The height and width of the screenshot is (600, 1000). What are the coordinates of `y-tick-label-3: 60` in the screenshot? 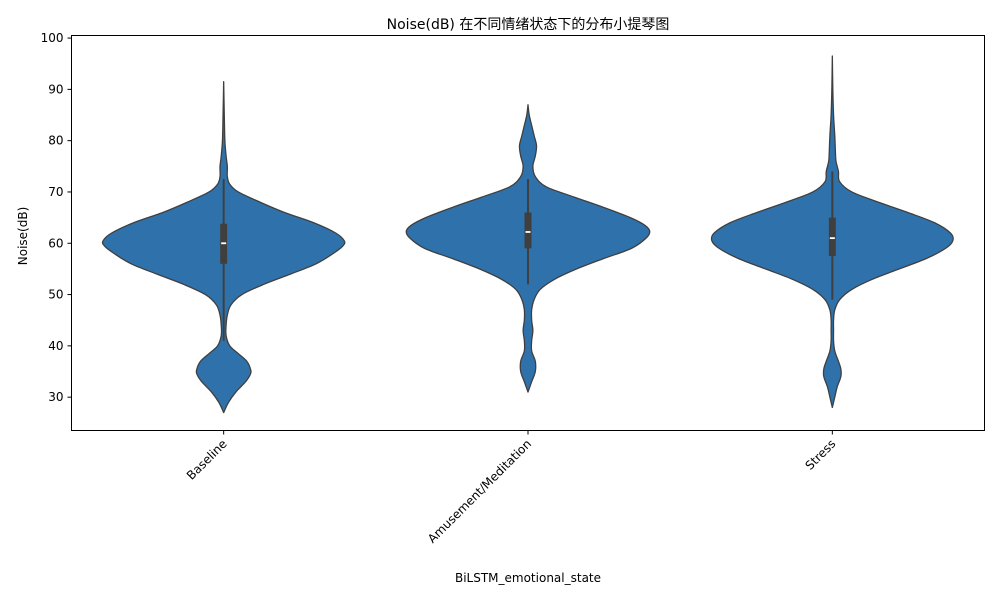 It's located at (55, 243).